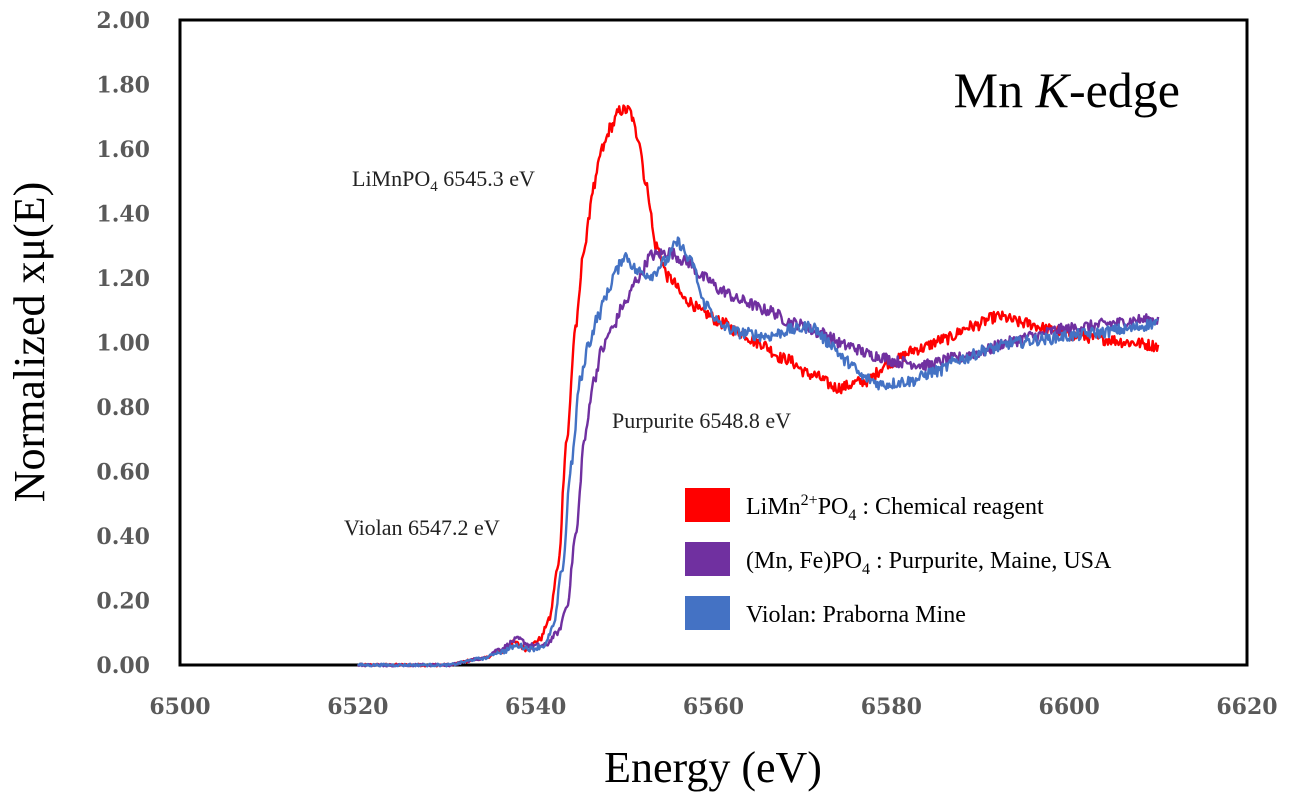  Describe the element at coordinates (1069, 707) in the screenshot. I see `x-tick-label: 6600` at that location.